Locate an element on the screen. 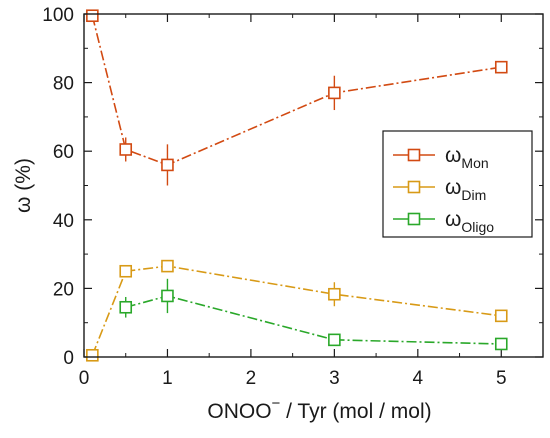 This screenshot has width=550, height=438. x-tick-label: 1 is located at coordinates (167, 378).